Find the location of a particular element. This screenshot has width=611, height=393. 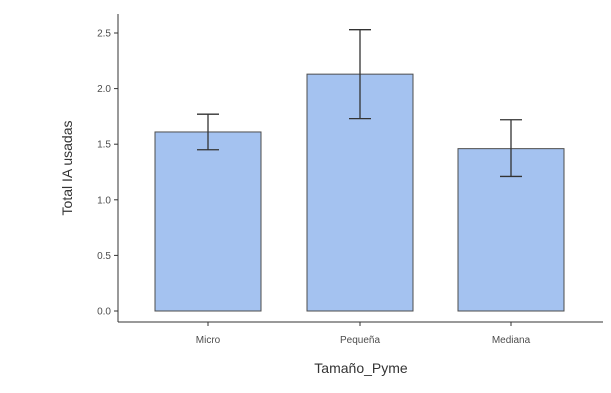

x-ticks-group: Micro Pequeña Mediana is located at coordinates (363, 334).